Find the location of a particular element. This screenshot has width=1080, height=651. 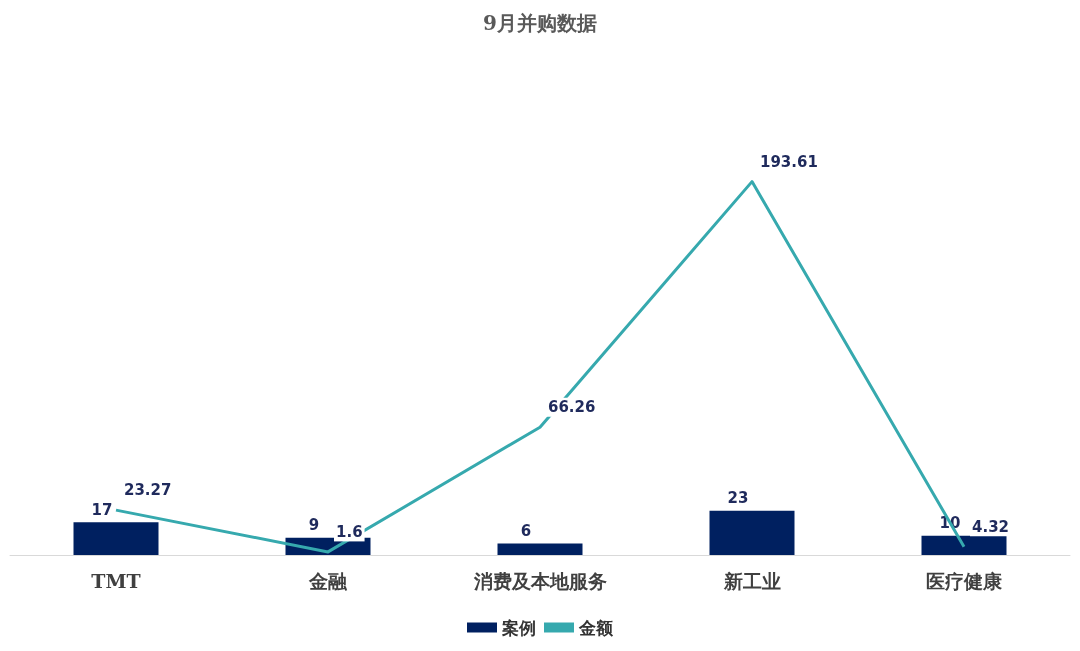

data-label: 23 is located at coordinates (738, 498).